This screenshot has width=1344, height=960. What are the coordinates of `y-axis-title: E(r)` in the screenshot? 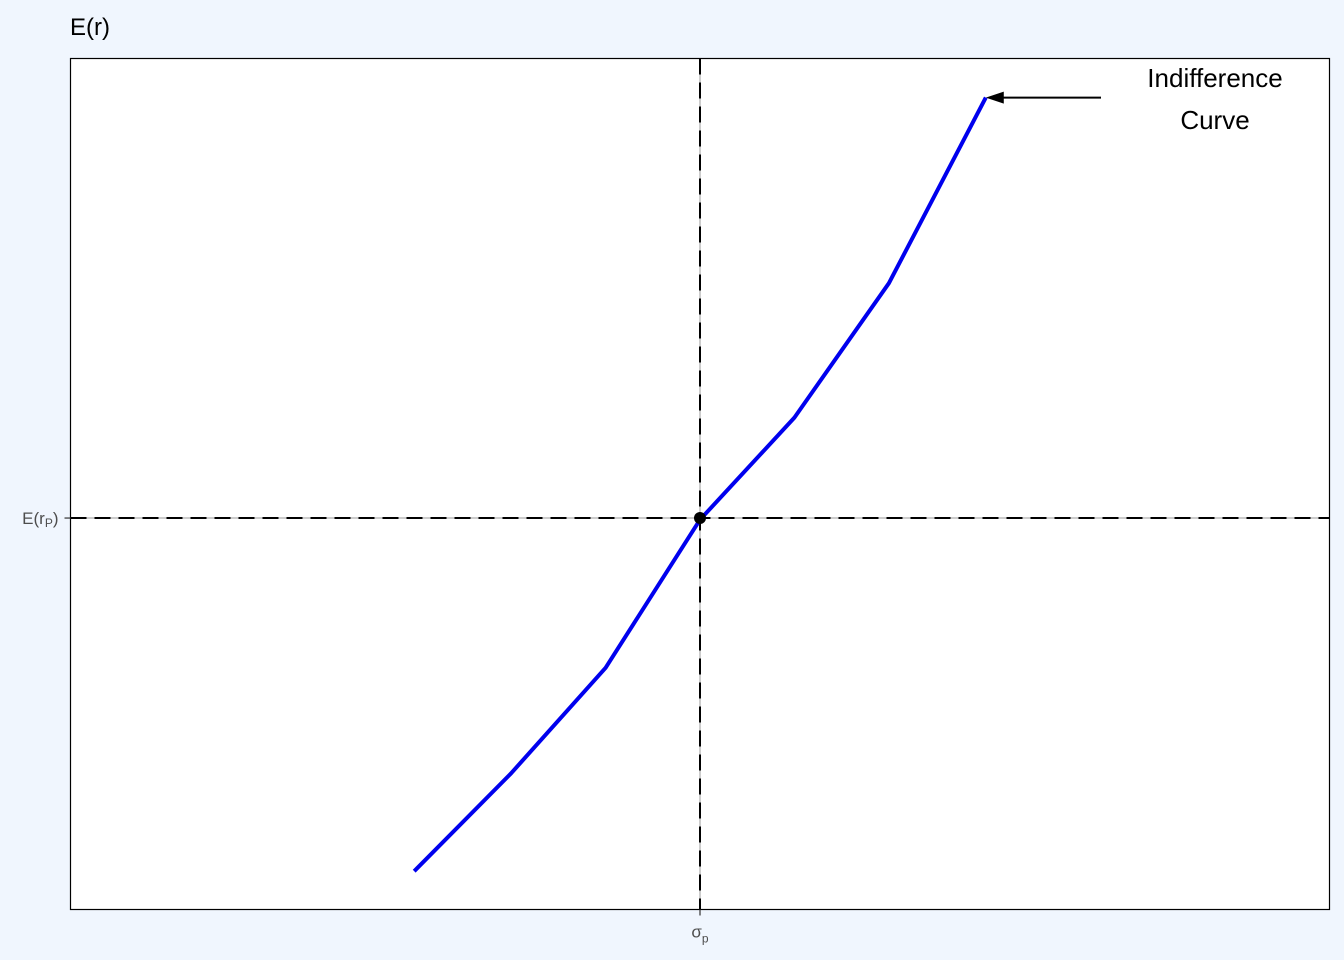 It's located at (90, 27).